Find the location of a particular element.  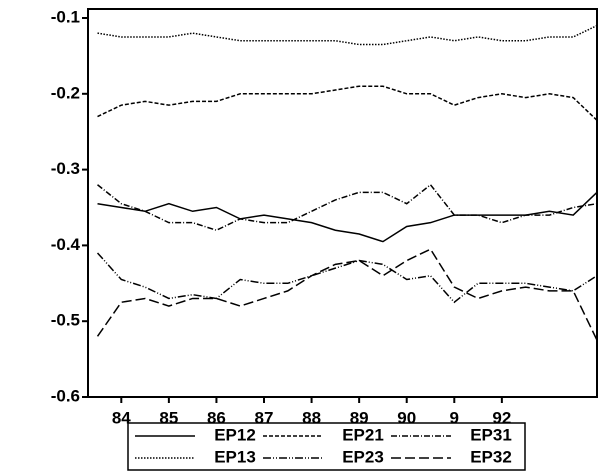

legend-label: EP32 is located at coordinates (491, 456).